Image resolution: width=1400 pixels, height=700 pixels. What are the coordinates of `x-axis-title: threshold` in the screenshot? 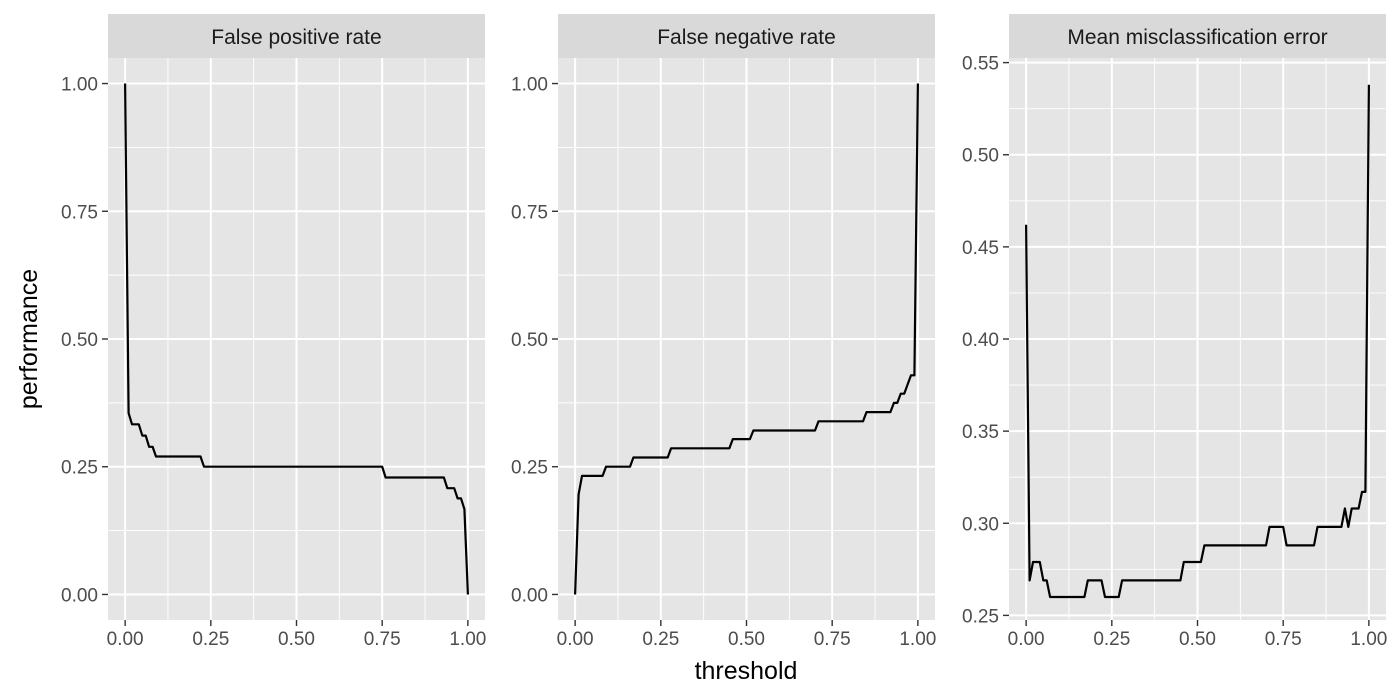 It's located at (746, 671).